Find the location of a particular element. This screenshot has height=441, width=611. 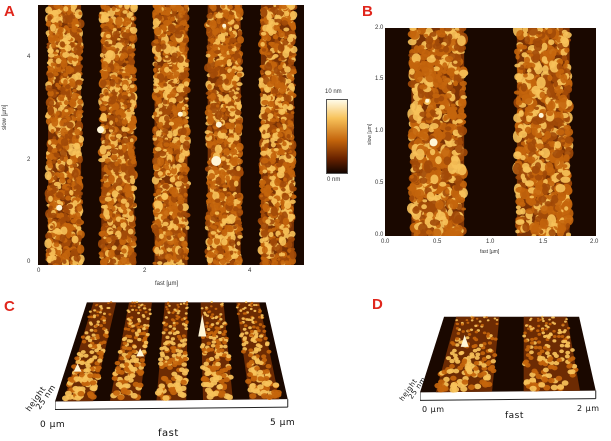

y-tick-b-0: 0.0 is located at coordinates (379, 235).